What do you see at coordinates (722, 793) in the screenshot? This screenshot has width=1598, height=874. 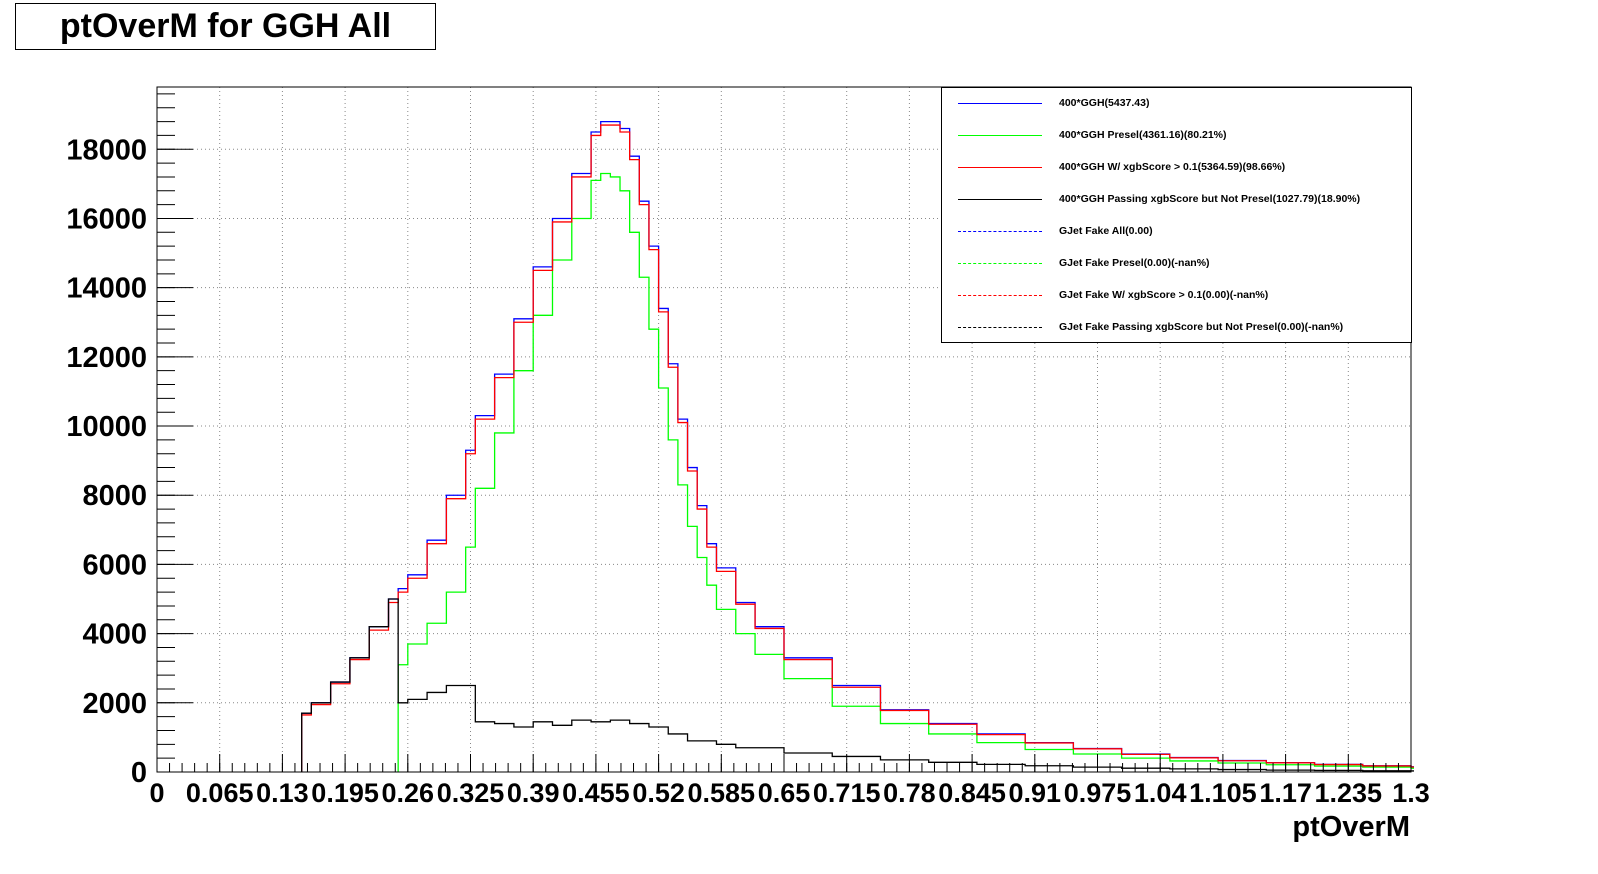 I see `x-tick-label: 0.585` at bounding box center [722, 793].